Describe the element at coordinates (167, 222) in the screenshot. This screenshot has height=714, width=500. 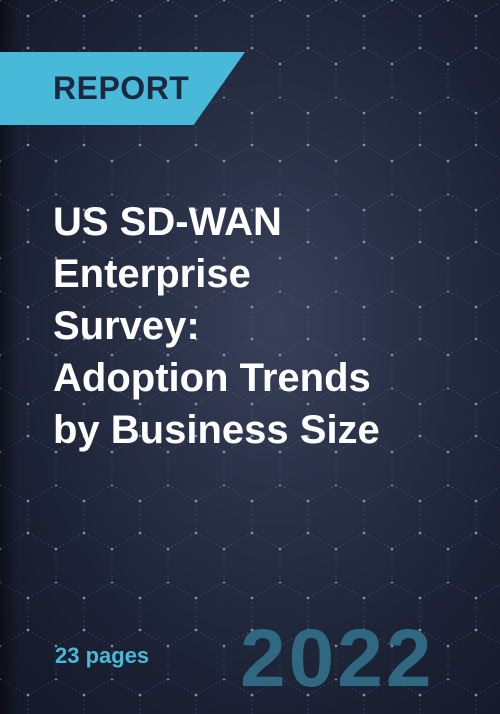
I see `report-title-line: US SD-WAN` at that location.